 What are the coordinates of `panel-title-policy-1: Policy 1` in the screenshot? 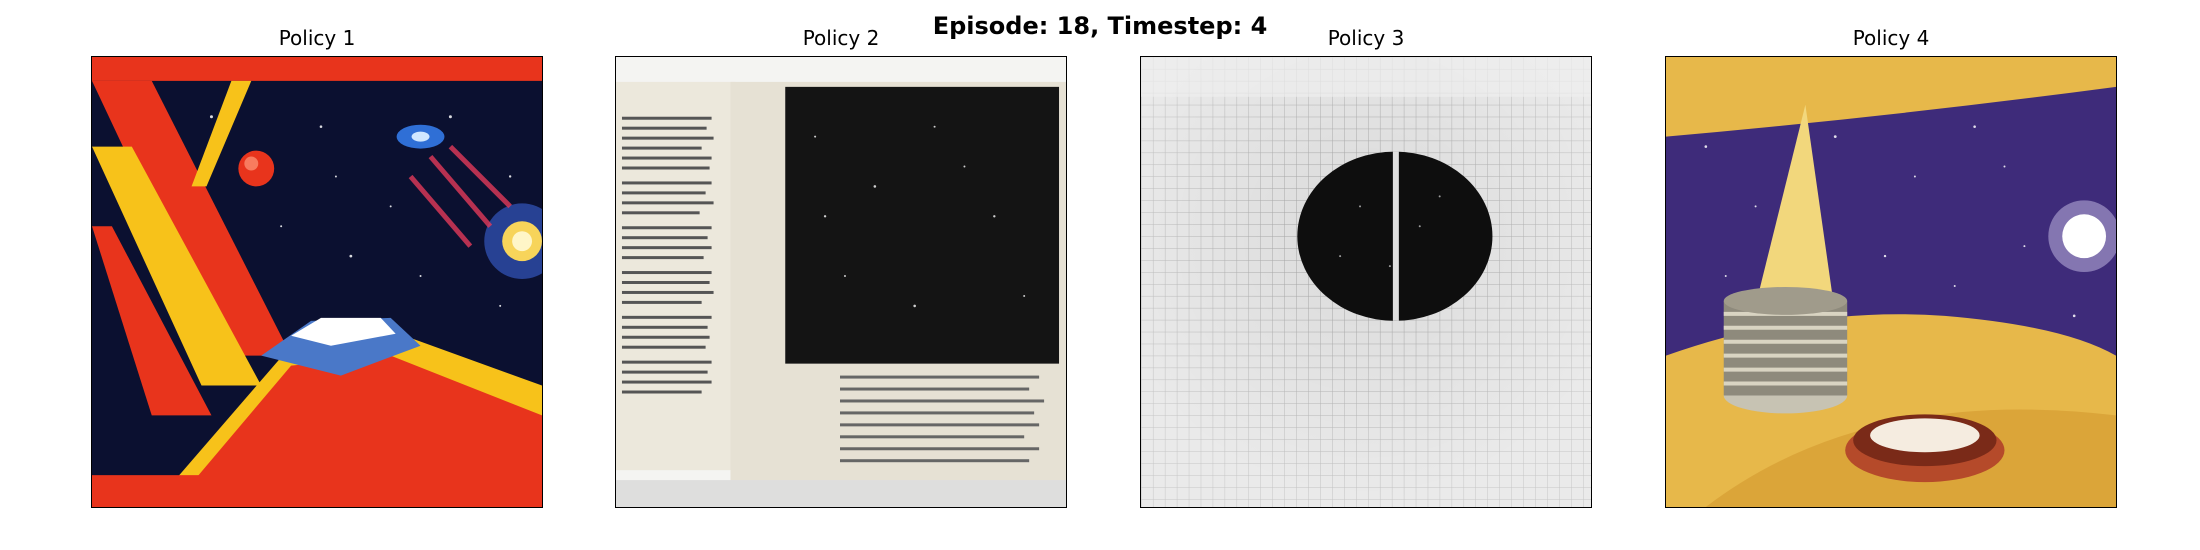 It's located at (317, 38).